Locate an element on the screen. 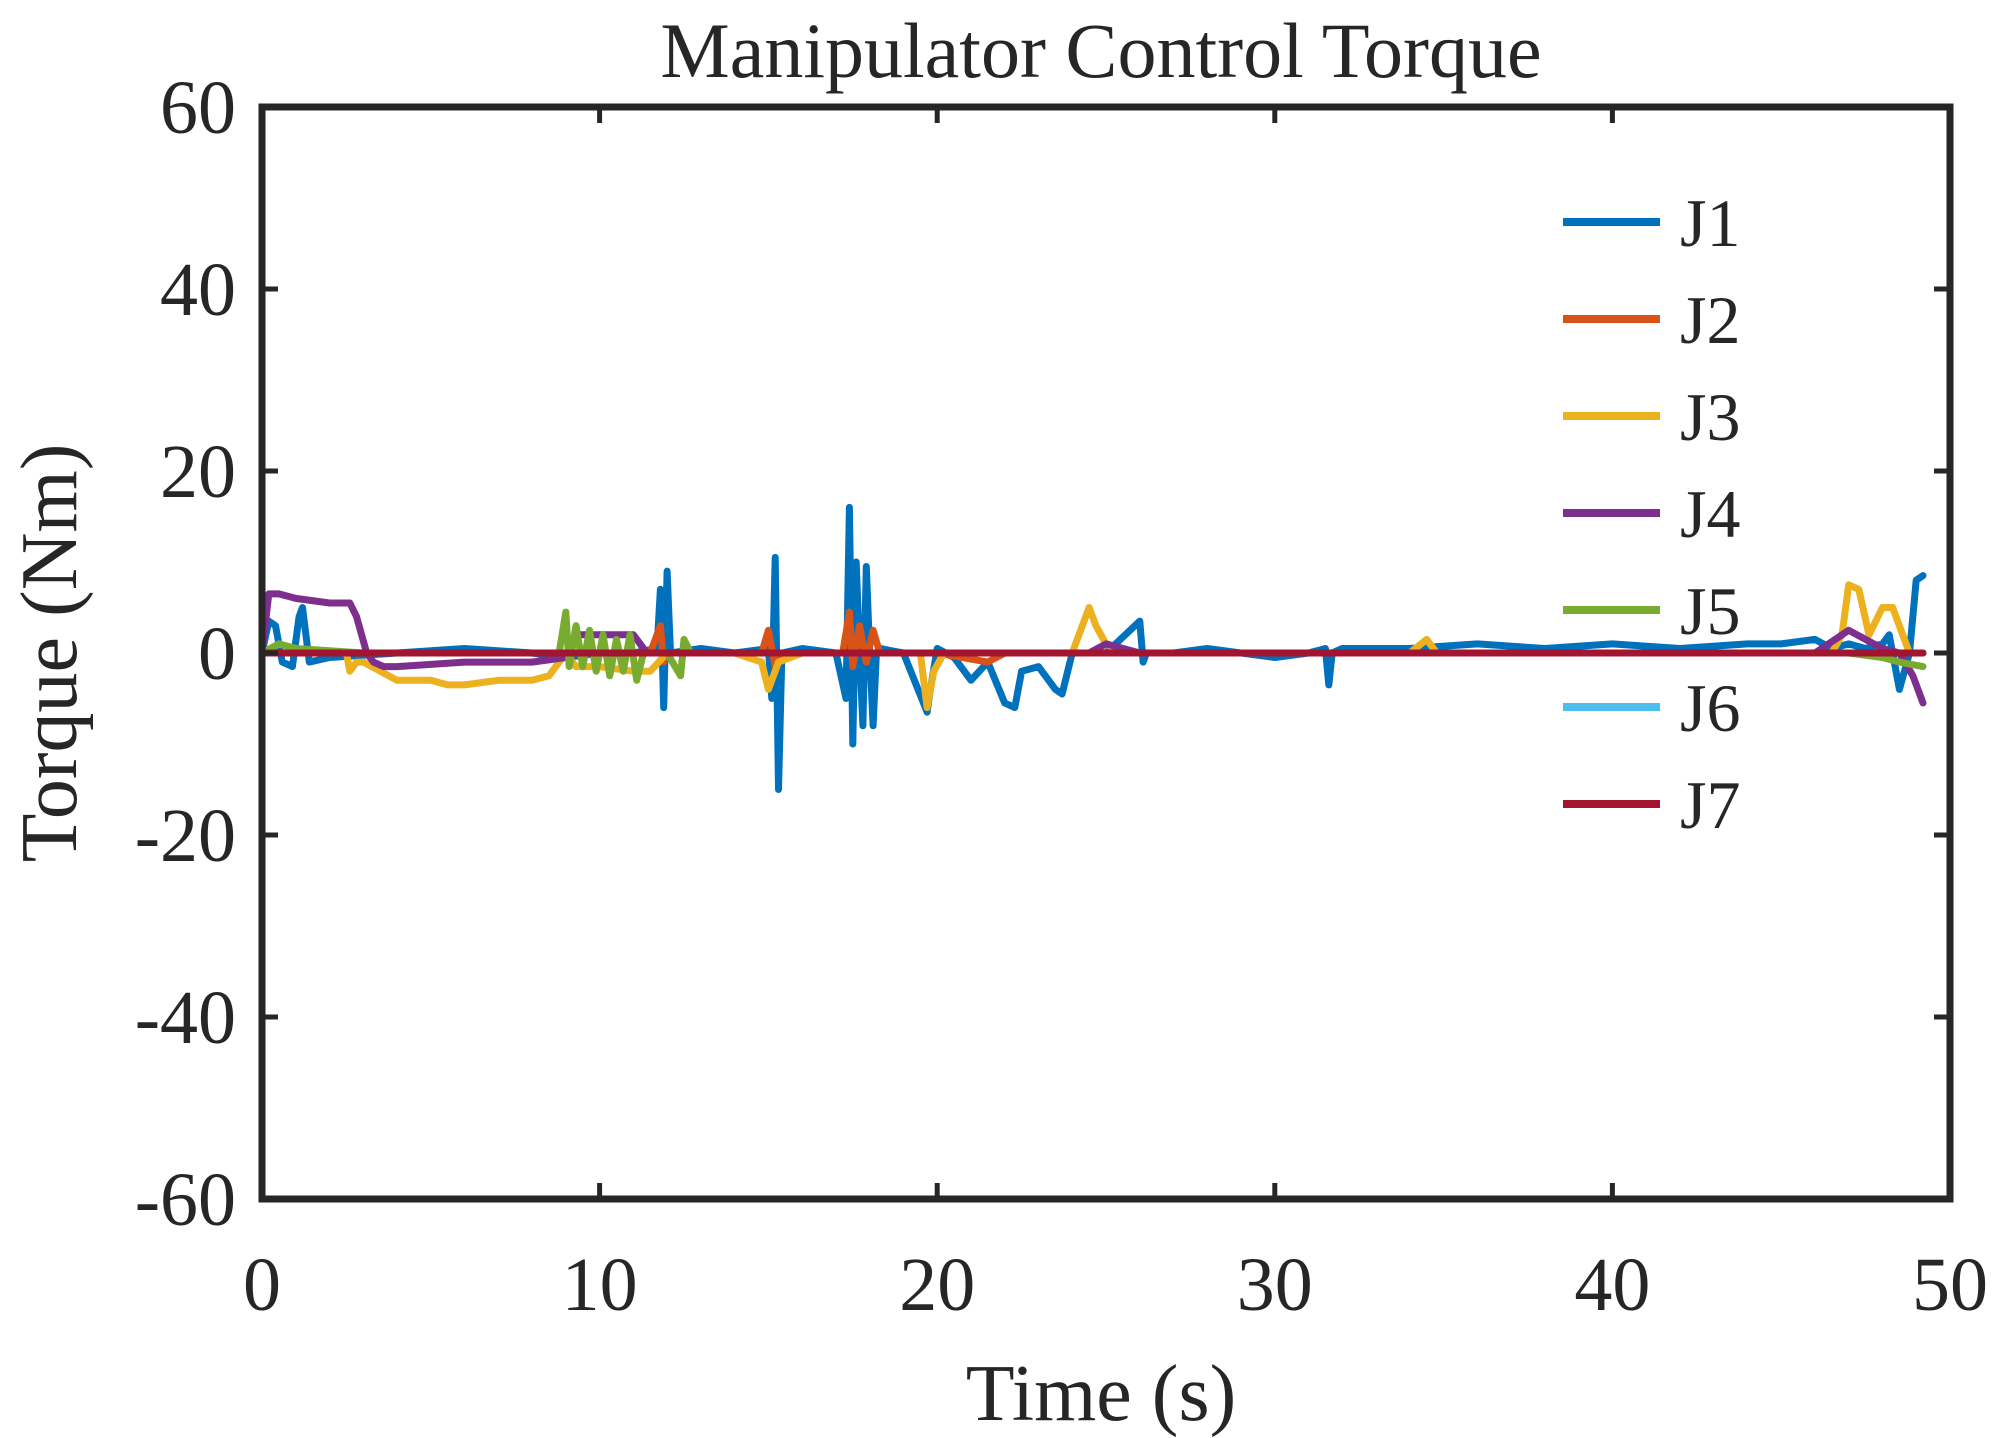 The width and height of the screenshot is (2000, 1438). chart-title: Manipulator Control Torque is located at coordinates (1100, 50).